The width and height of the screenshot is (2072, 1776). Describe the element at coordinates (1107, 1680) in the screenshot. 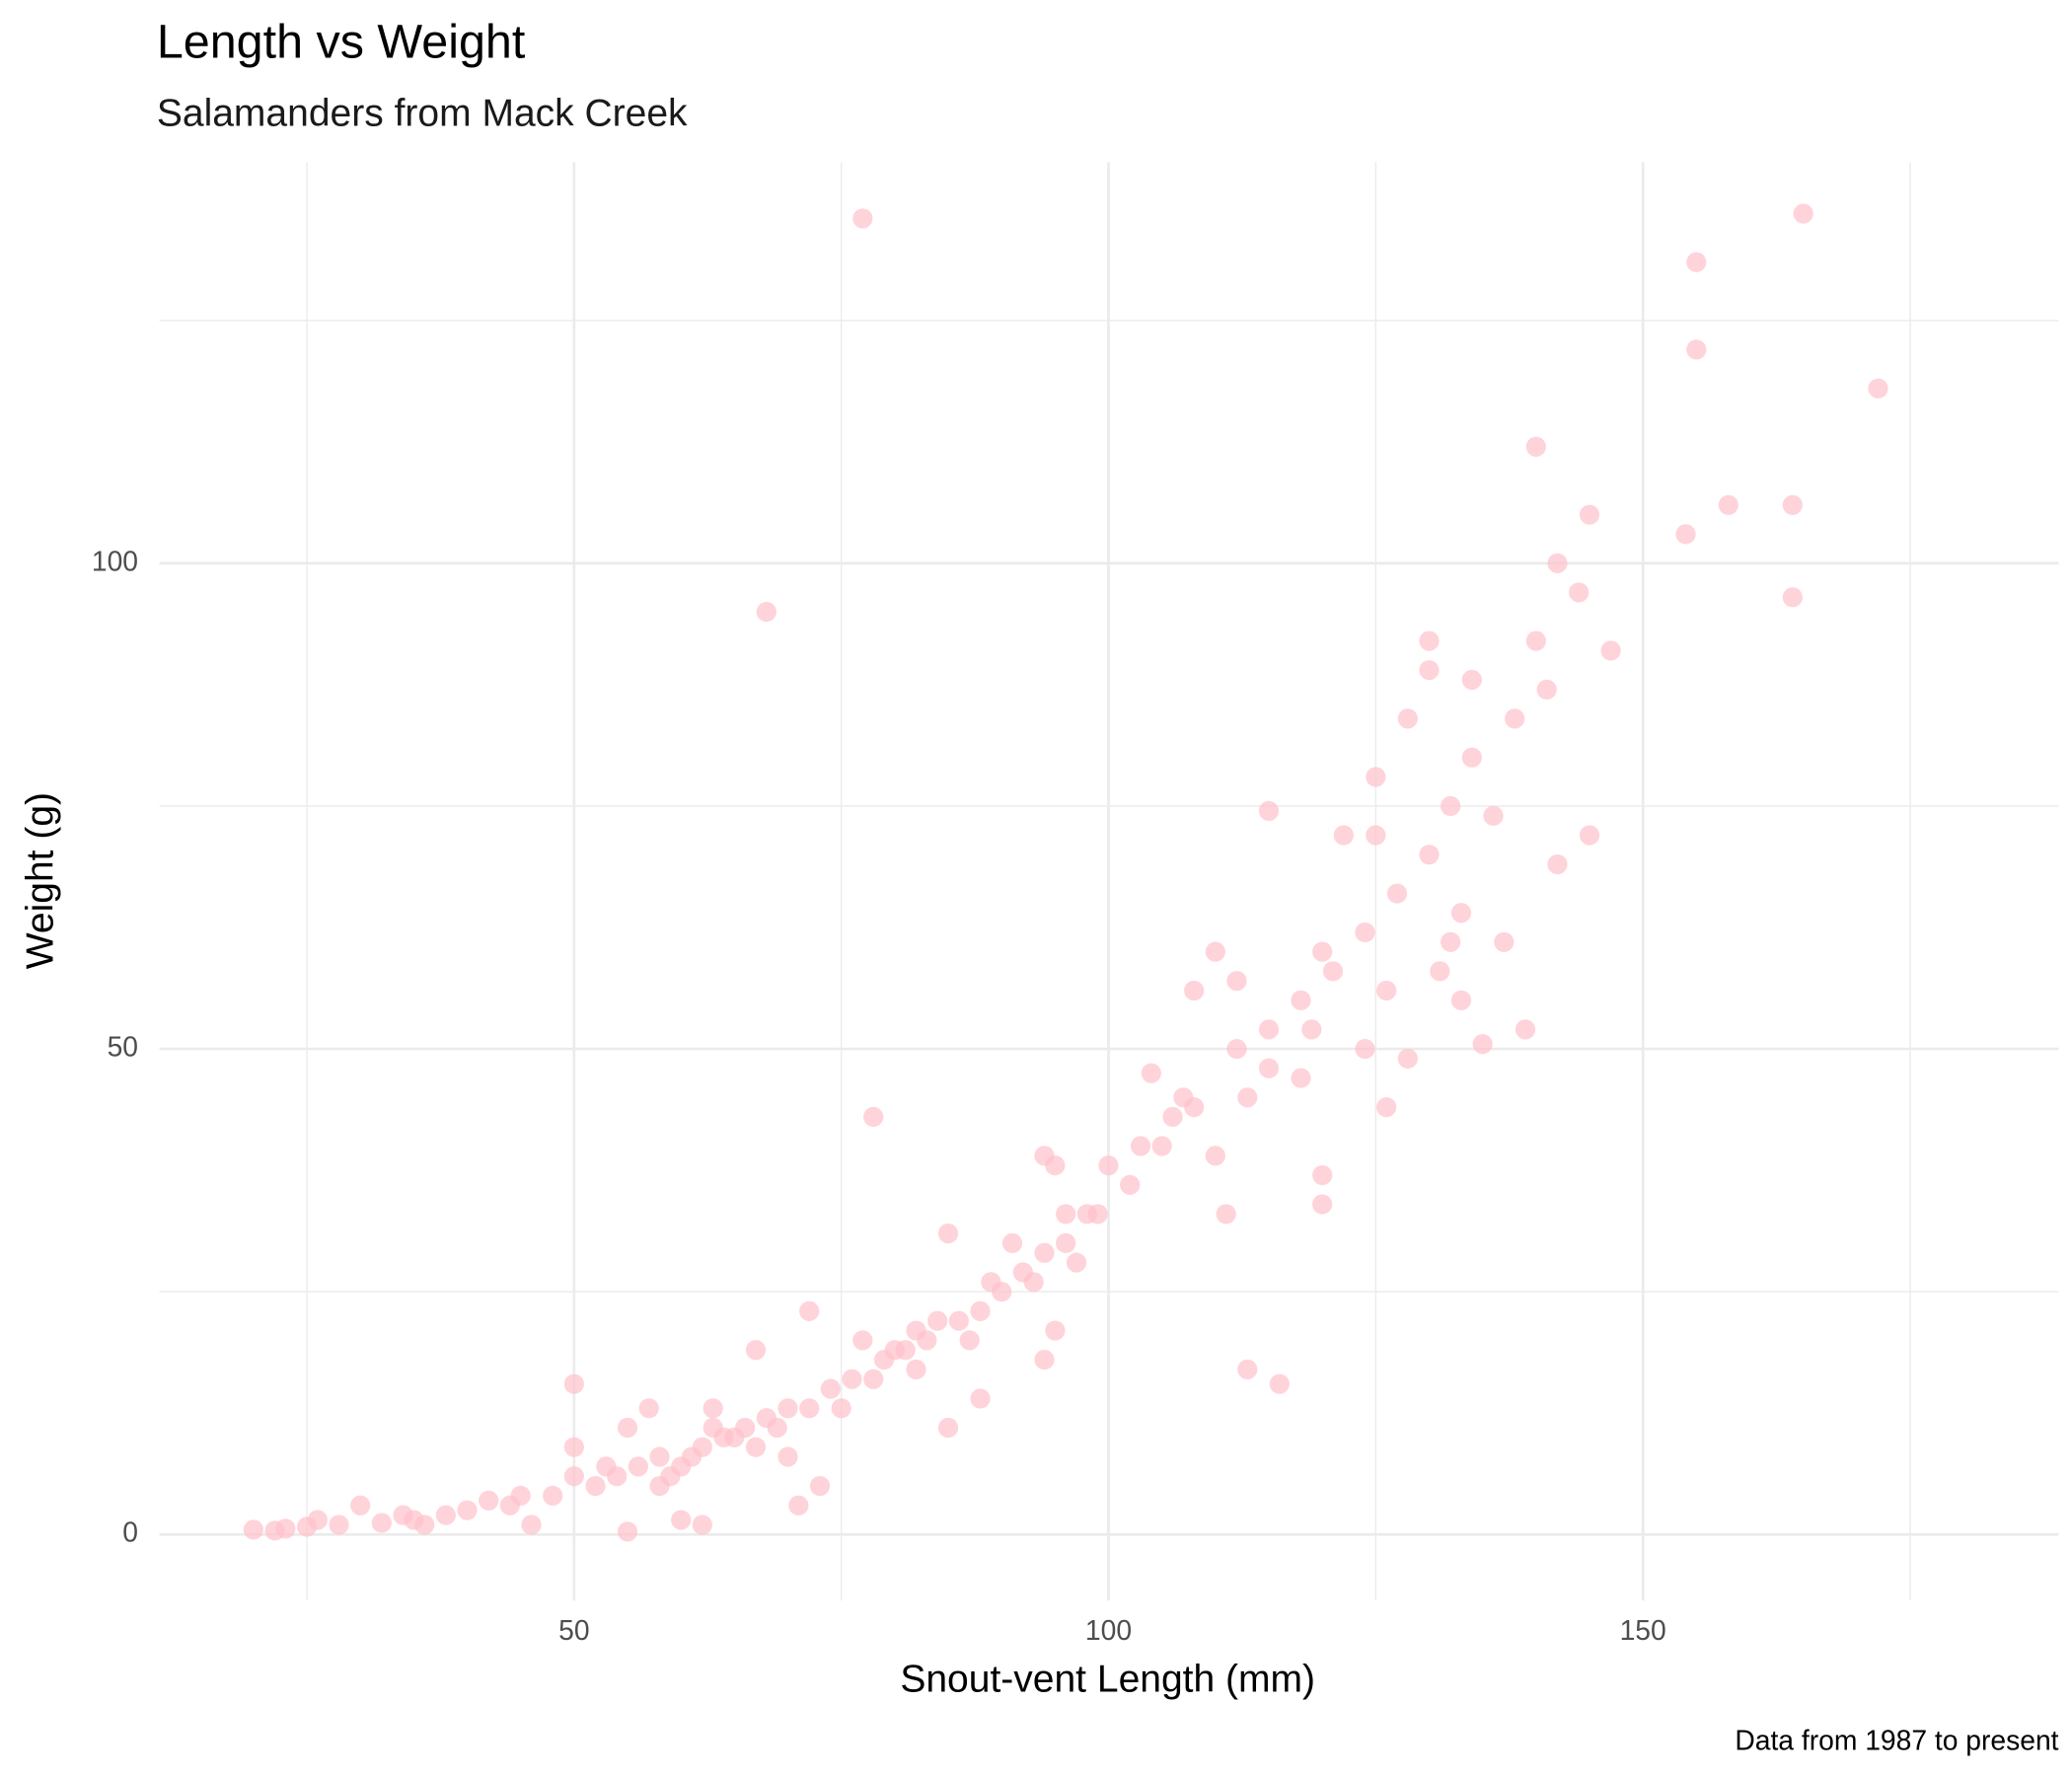

I see `x-axis-label: Snout-vent Length (mm)` at that location.